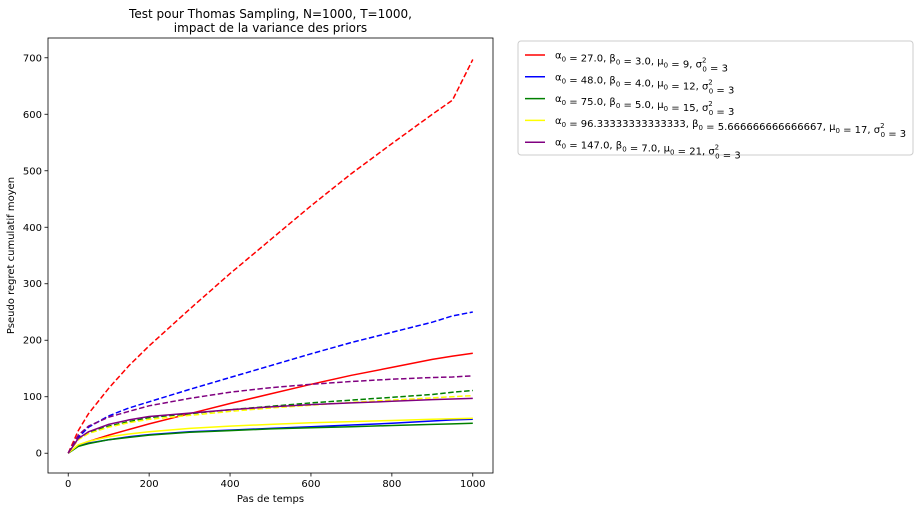 Image resolution: width=920 pixels, height=515 pixels. I want to click on y-tick-label: 200, so click(32, 341).